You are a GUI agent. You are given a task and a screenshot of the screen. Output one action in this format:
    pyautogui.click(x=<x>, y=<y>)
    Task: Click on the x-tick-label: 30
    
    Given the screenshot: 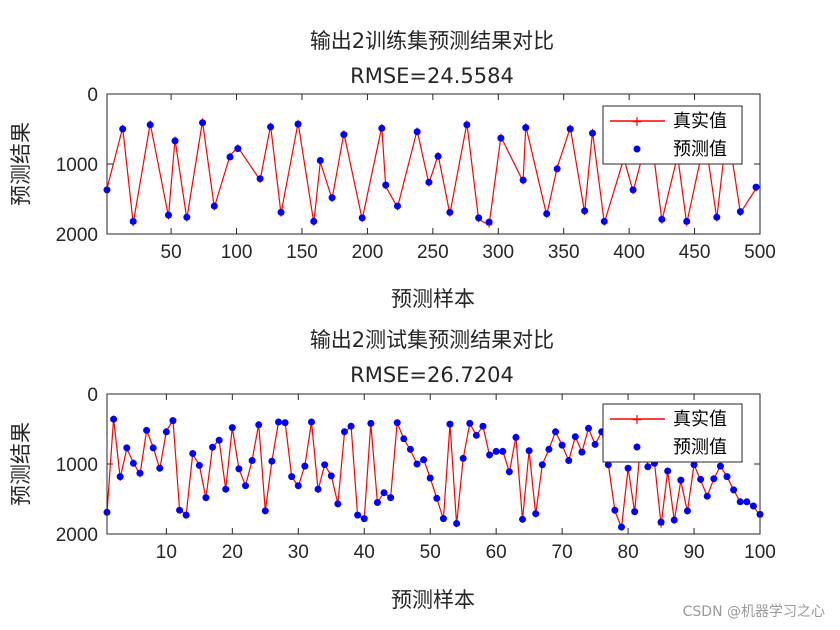 What is the action you would take?
    pyautogui.click(x=298, y=552)
    